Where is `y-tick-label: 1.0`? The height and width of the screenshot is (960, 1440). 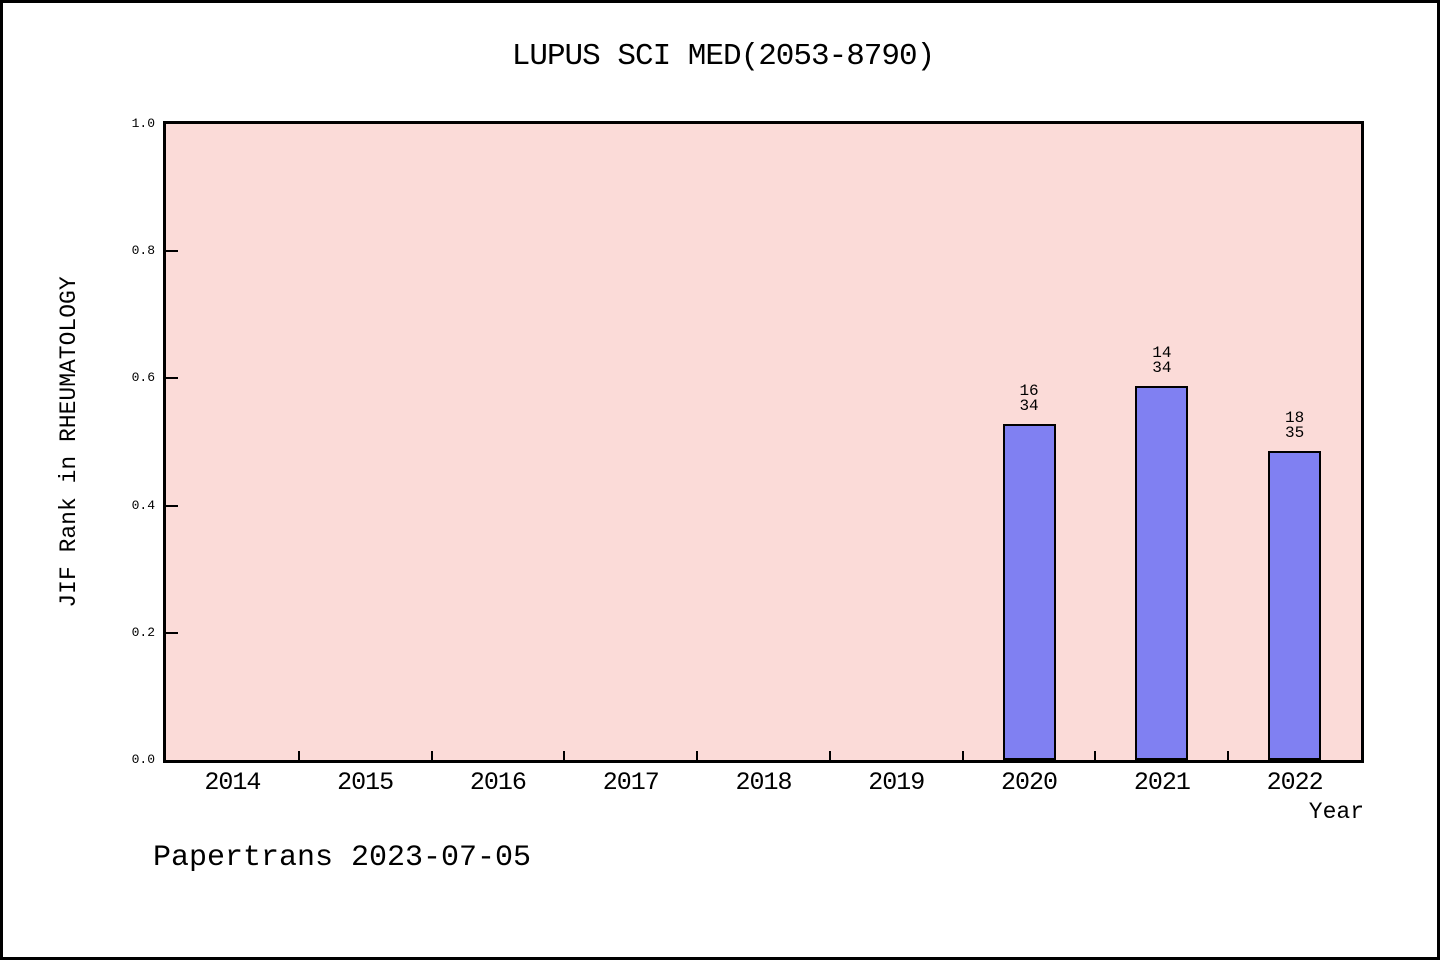
y-tick-label: 1.0 is located at coordinates (143, 123).